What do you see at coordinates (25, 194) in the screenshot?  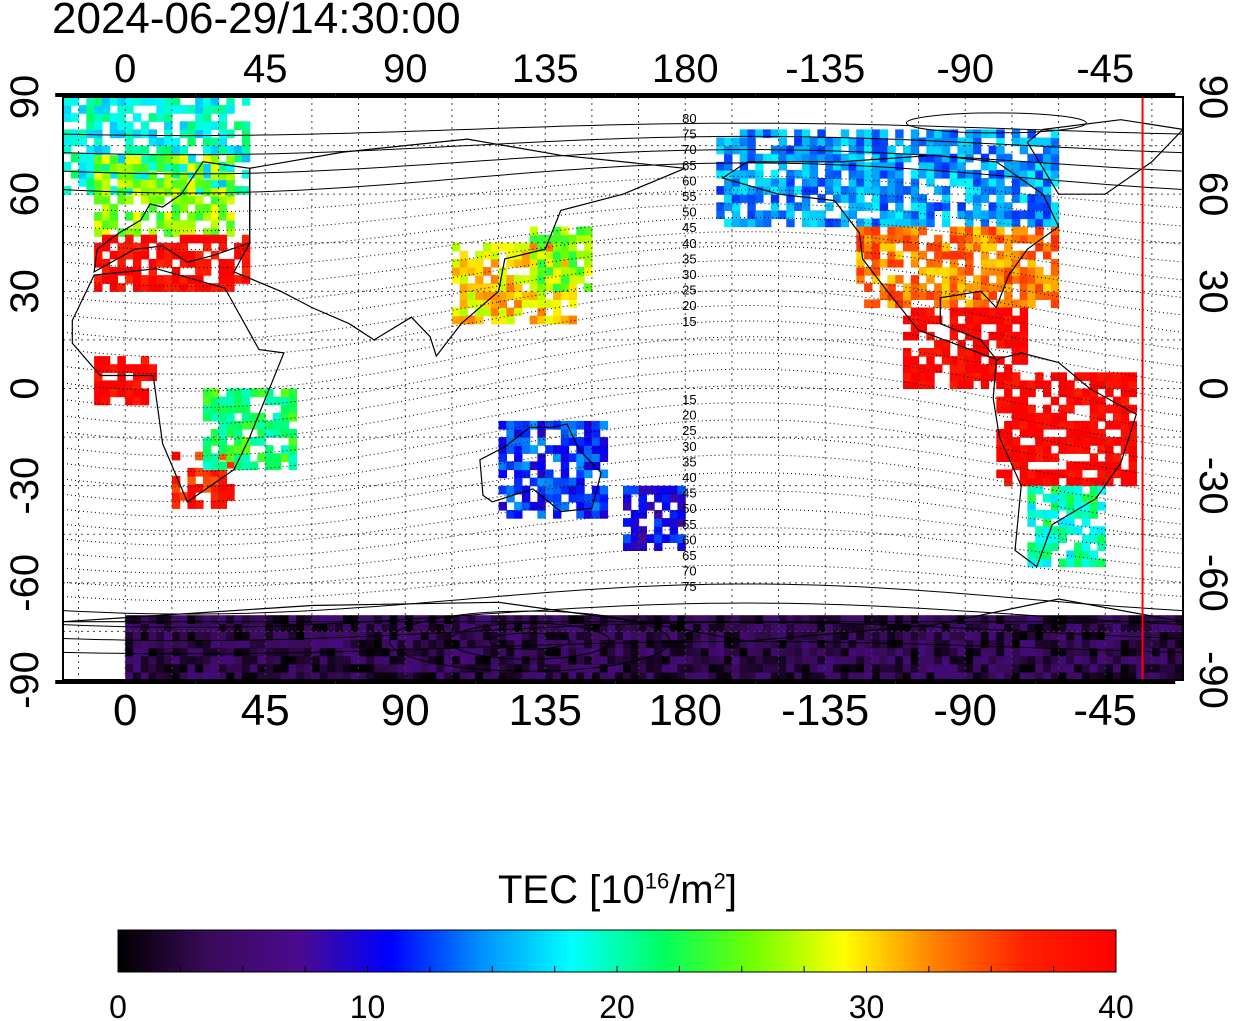 I see `lat-tick-label-left: 60` at bounding box center [25, 194].